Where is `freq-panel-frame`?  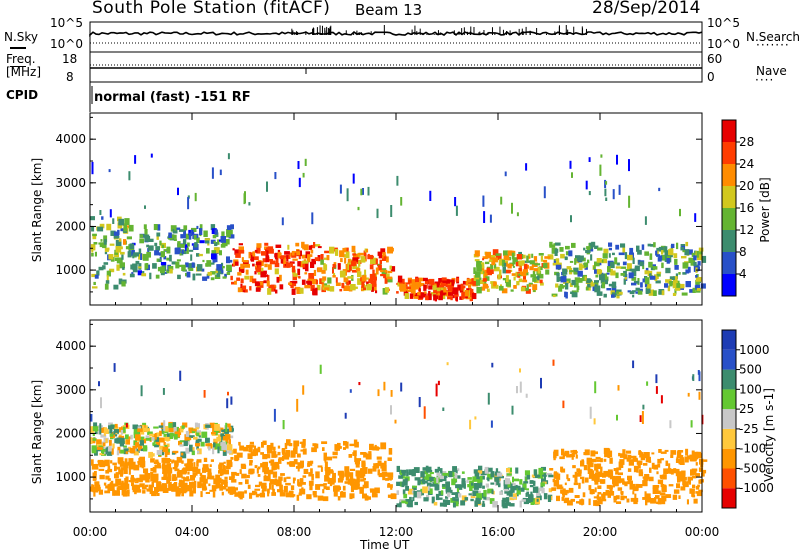
freq-panel-frame is located at coordinates (396, 67).